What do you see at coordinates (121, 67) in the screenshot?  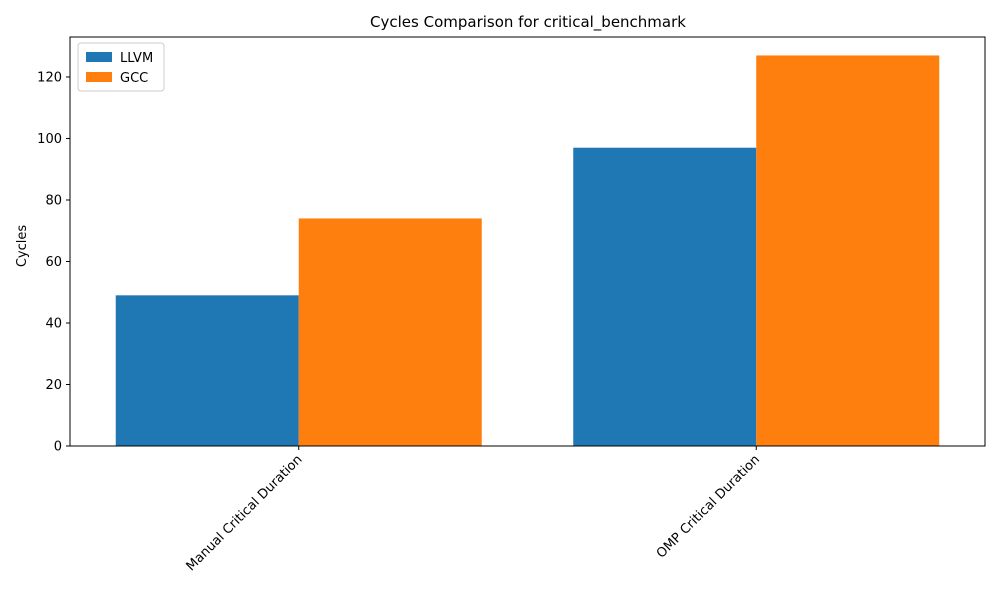 I see `legend: LLVM GCC` at bounding box center [121, 67].